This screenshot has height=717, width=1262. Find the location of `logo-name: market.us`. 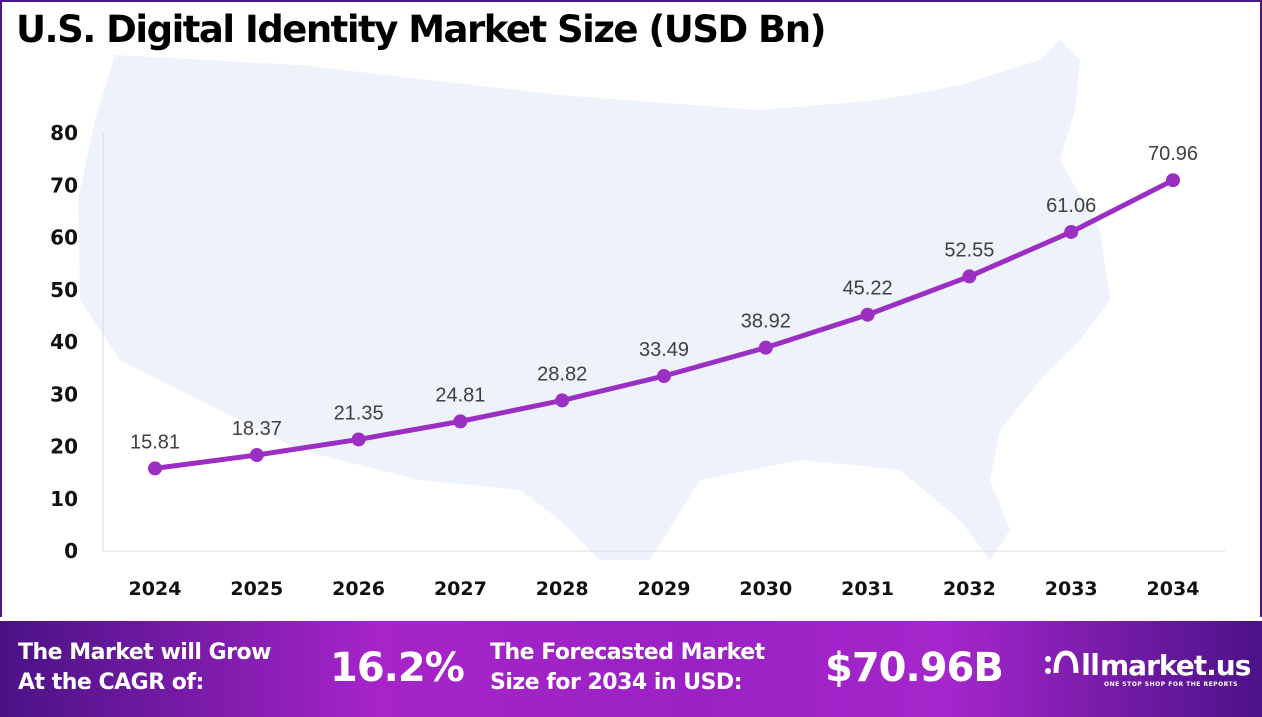

logo-name: market.us is located at coordinates (1175, 665).